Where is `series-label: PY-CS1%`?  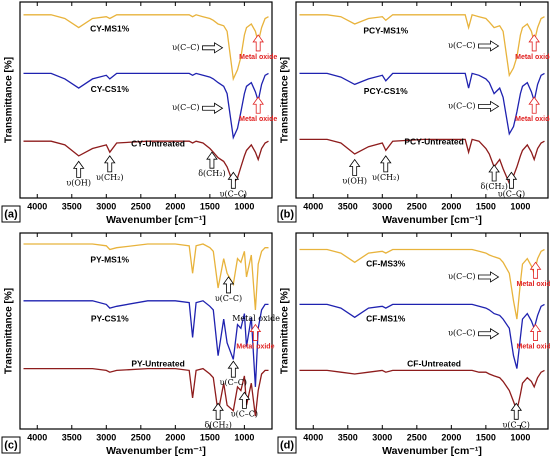
series-label: PY-CS1% is located at coordinates (110, 318).